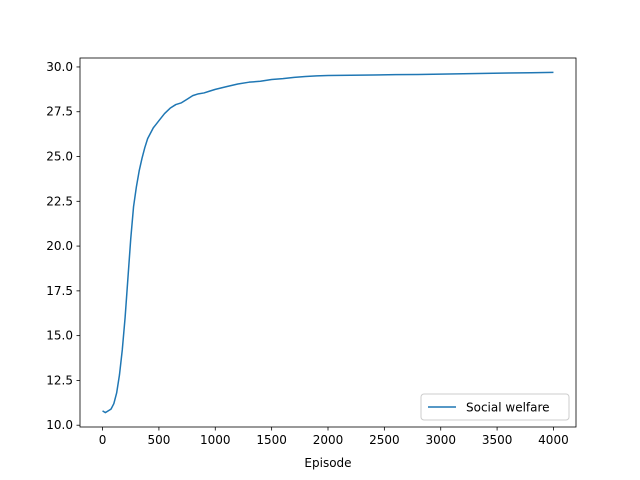 Image resolution: width=640 pixels, height=480 pixels. I want to click on legend: Social welfare, so click(495, 407).